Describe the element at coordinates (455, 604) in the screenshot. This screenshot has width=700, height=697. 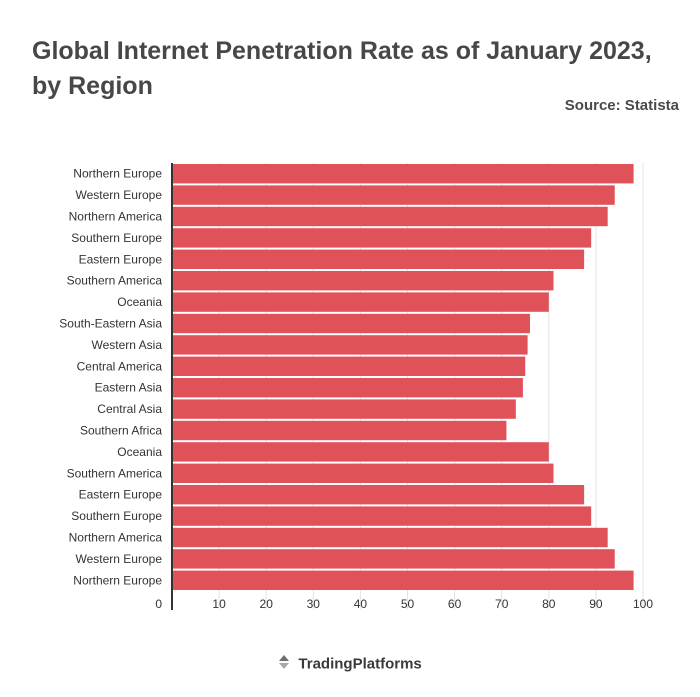
I see `x-tick-label: 60` at that location.